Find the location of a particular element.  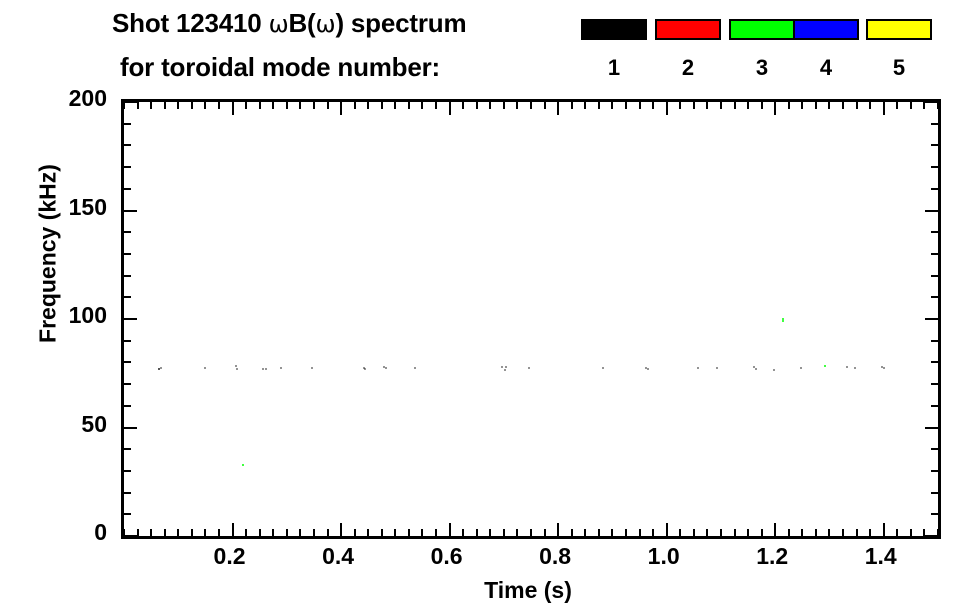

x-tick-0.225 is located at coordinates (246, 532).